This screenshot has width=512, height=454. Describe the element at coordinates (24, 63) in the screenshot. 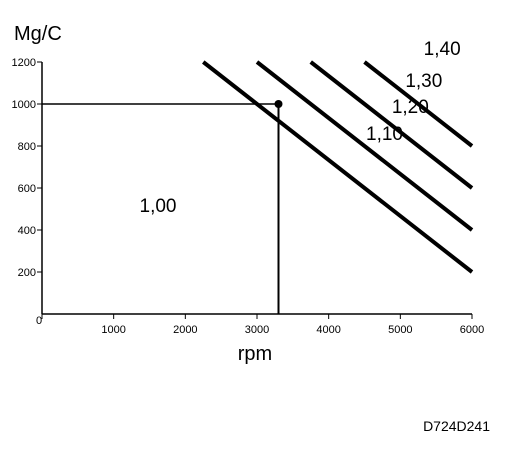

I see `y-tick-label: 1200` at that location.